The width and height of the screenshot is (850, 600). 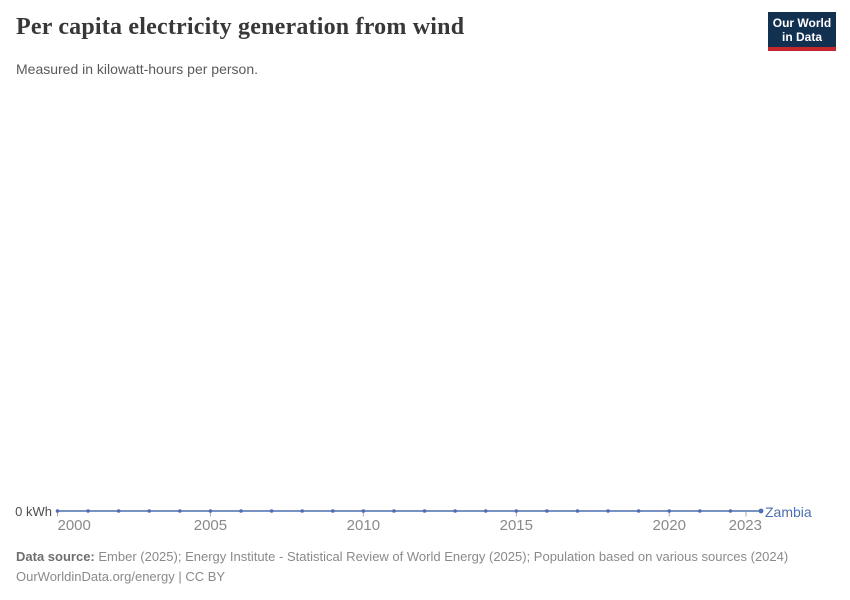 I want to click on x-axis-tick-label: 2010, so click(x=363, y=525).